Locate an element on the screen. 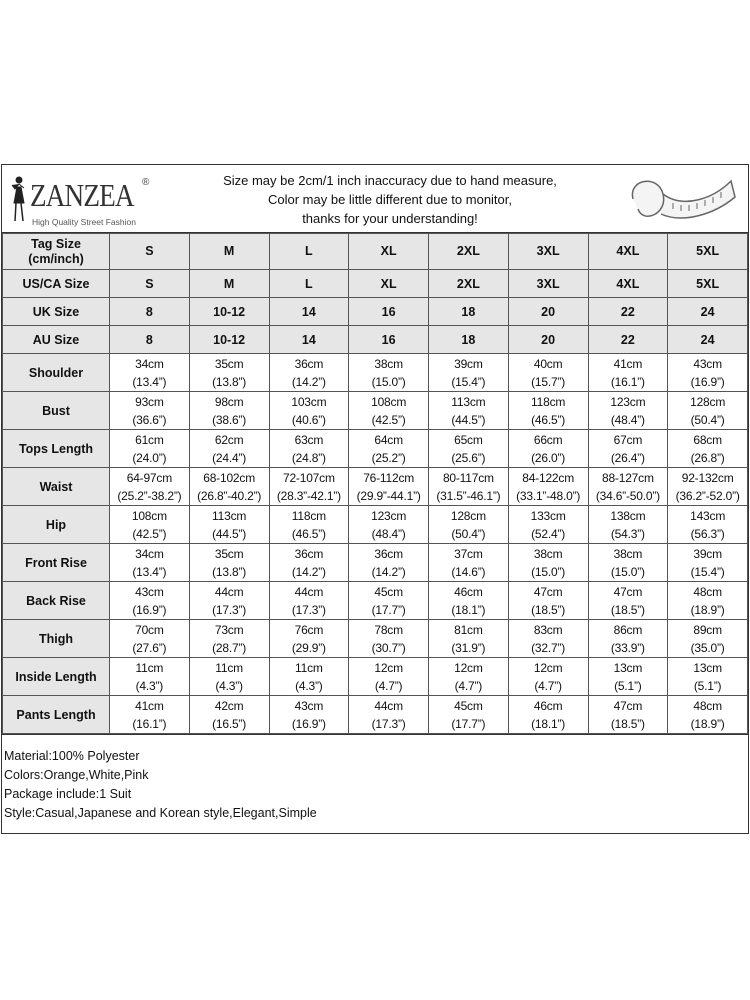 The height and width of the screenshot is (1000, 750). measurement-cell: 45cm (17.7”) is located at coordinates (468, 714).